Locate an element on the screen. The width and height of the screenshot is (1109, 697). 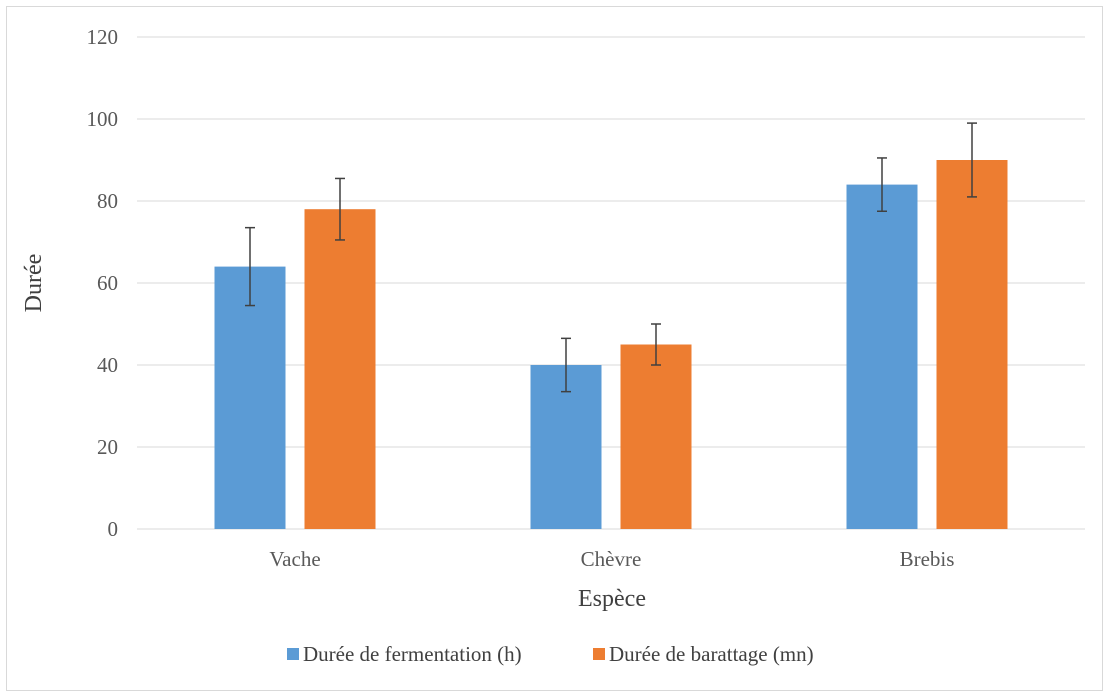
y-tick-label: 120 is located at coordinates (103, 37).